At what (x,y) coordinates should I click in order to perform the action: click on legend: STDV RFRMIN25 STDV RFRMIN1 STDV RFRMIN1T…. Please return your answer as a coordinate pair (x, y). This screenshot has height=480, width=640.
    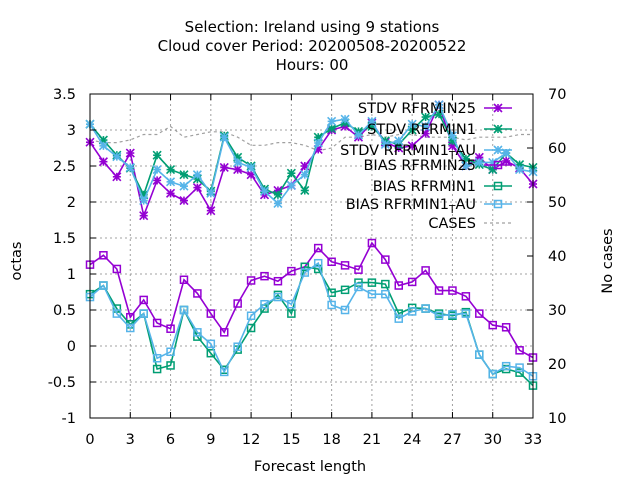
    Looking at the image, I should click on (408, 166).